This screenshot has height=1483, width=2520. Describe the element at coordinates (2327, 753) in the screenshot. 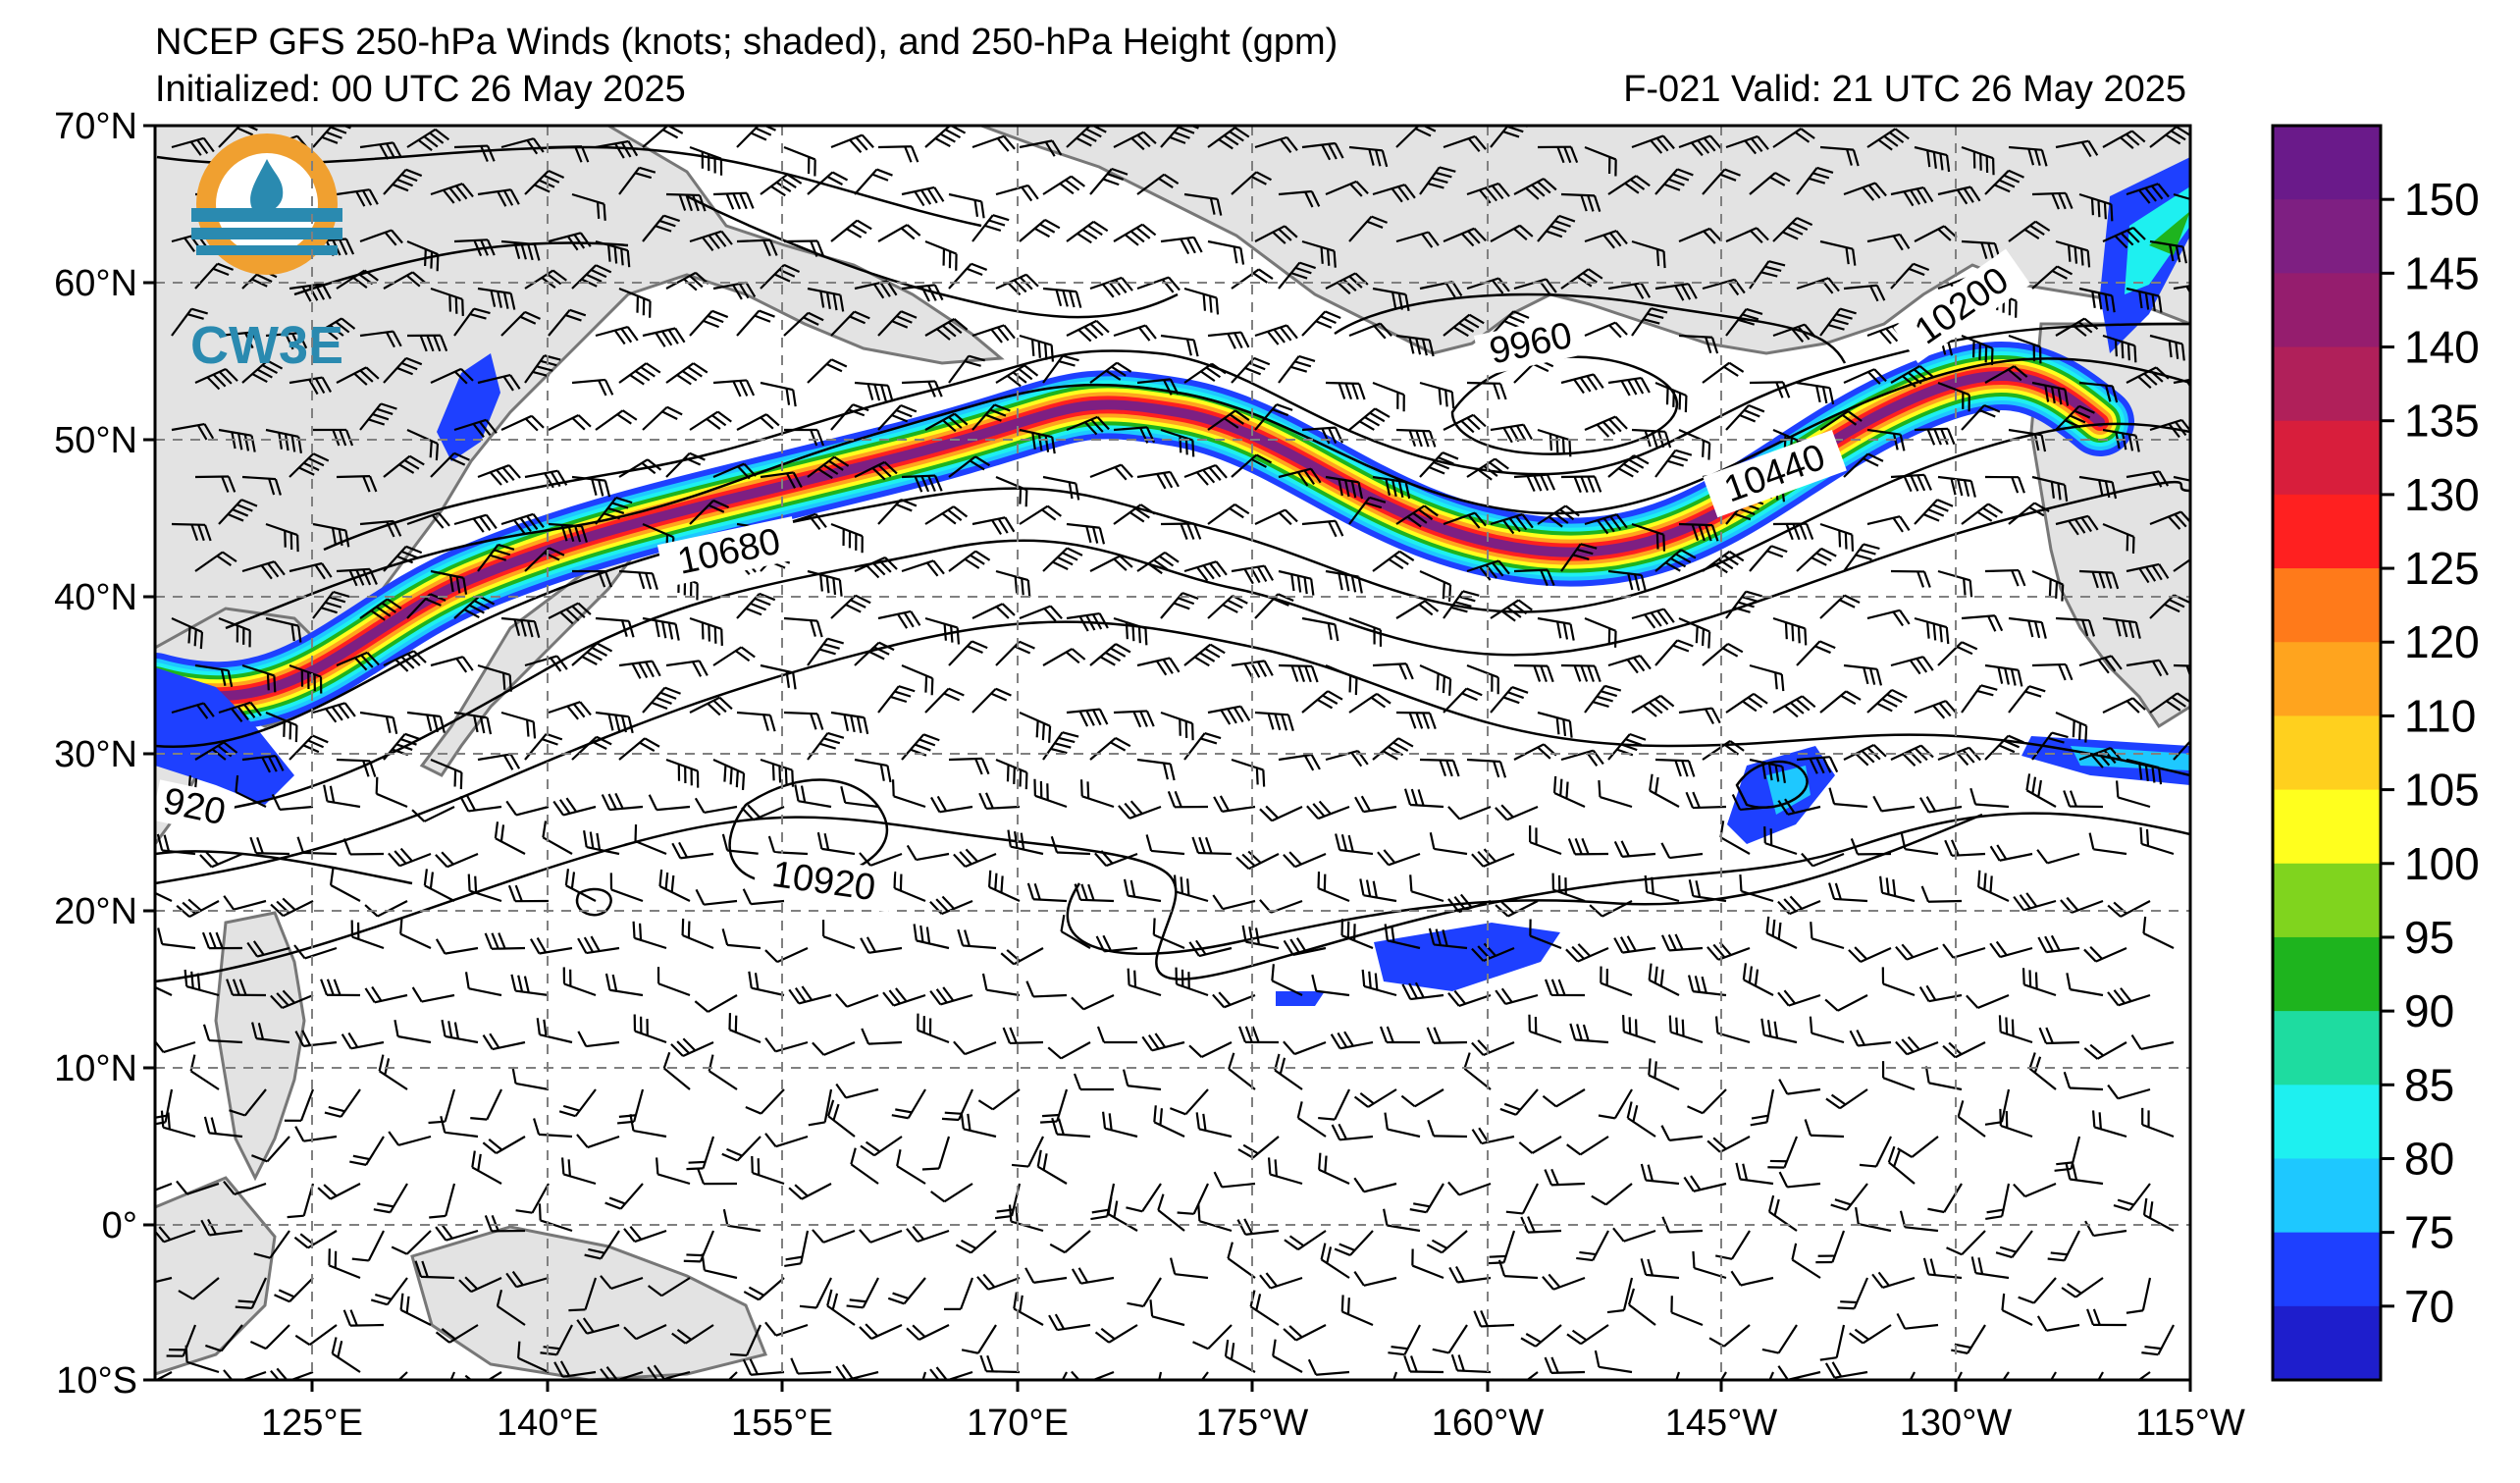

I see `colorbar-segment` at that location.